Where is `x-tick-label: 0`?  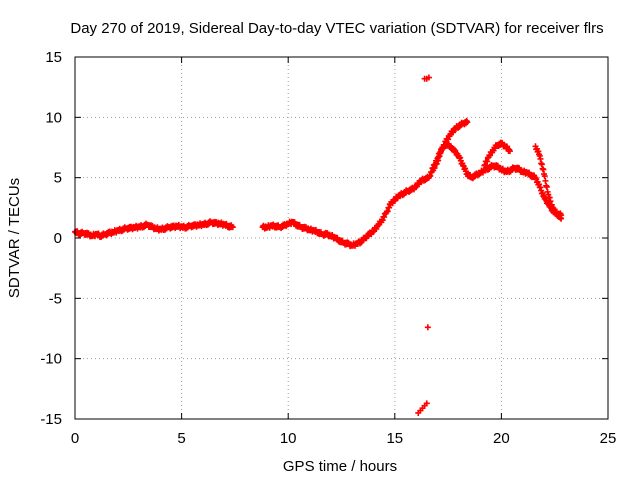 x-tick-label: 0 is located at coordinates (75, 438).